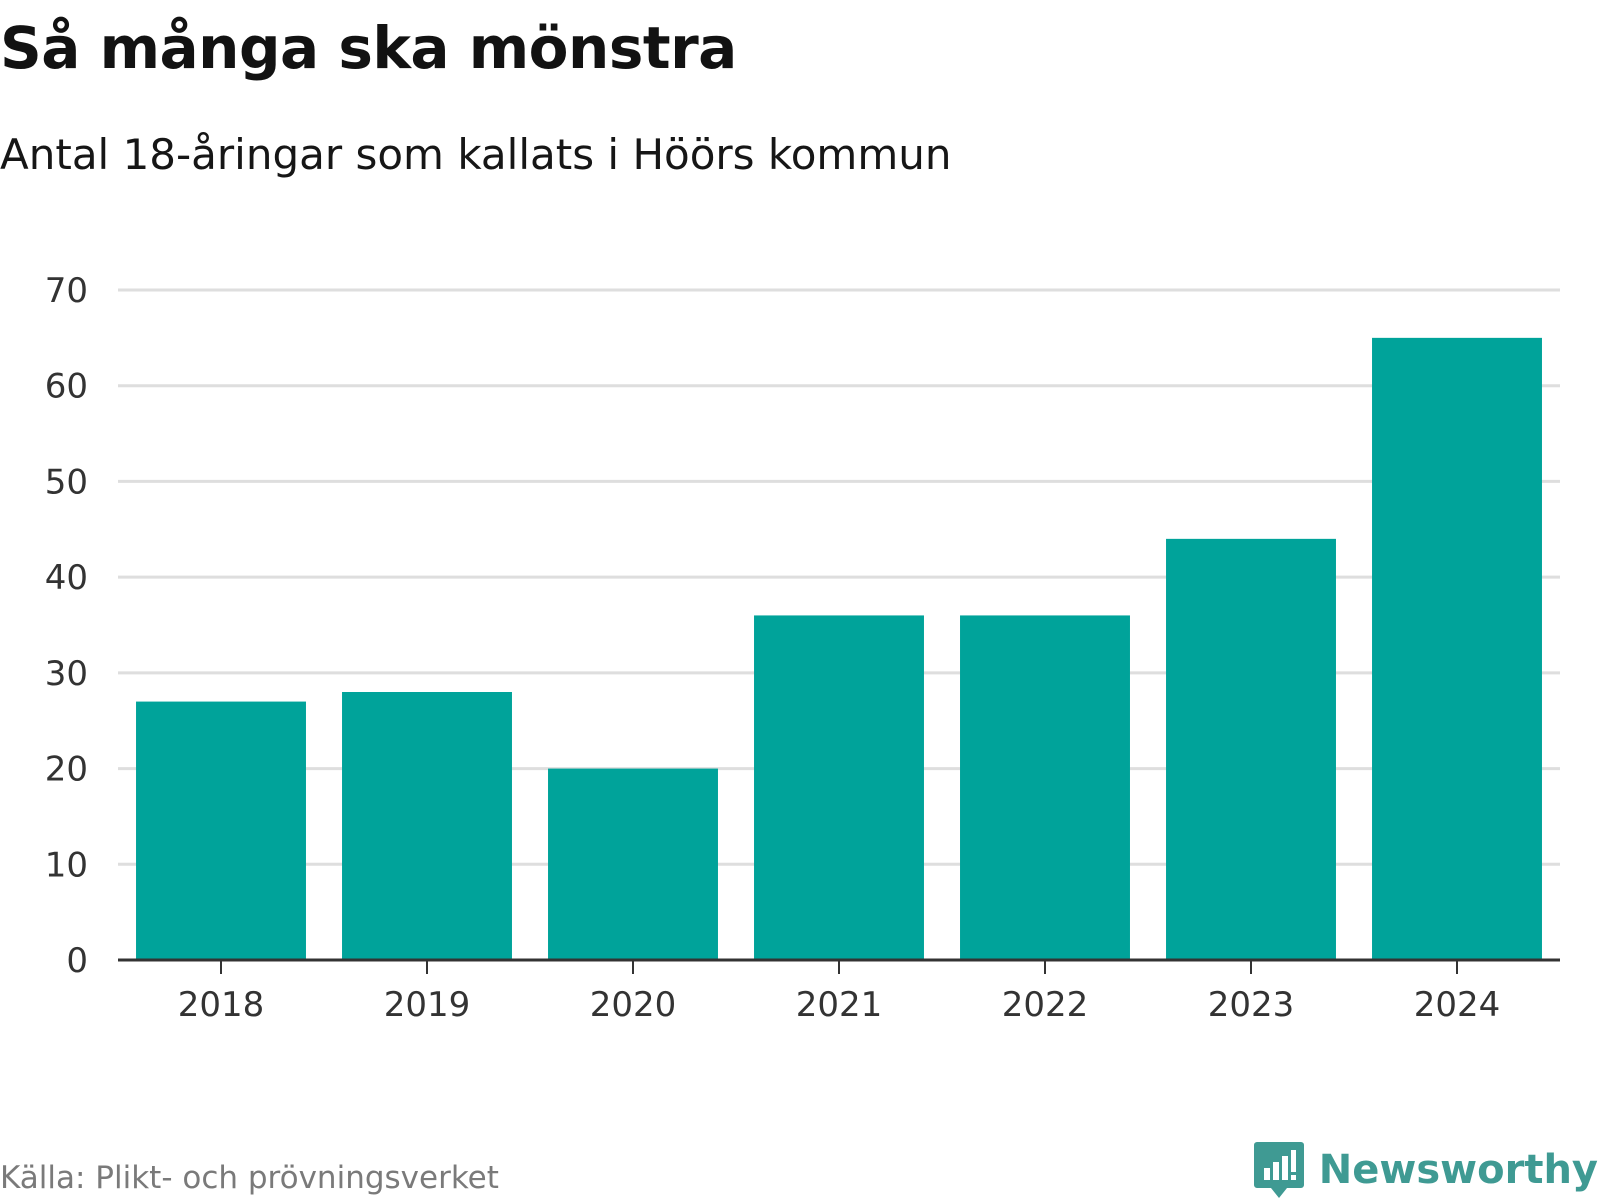 This screenshot has width=1600, height=1200. I want to click on y-tick-label: 70, so click(66, 291).